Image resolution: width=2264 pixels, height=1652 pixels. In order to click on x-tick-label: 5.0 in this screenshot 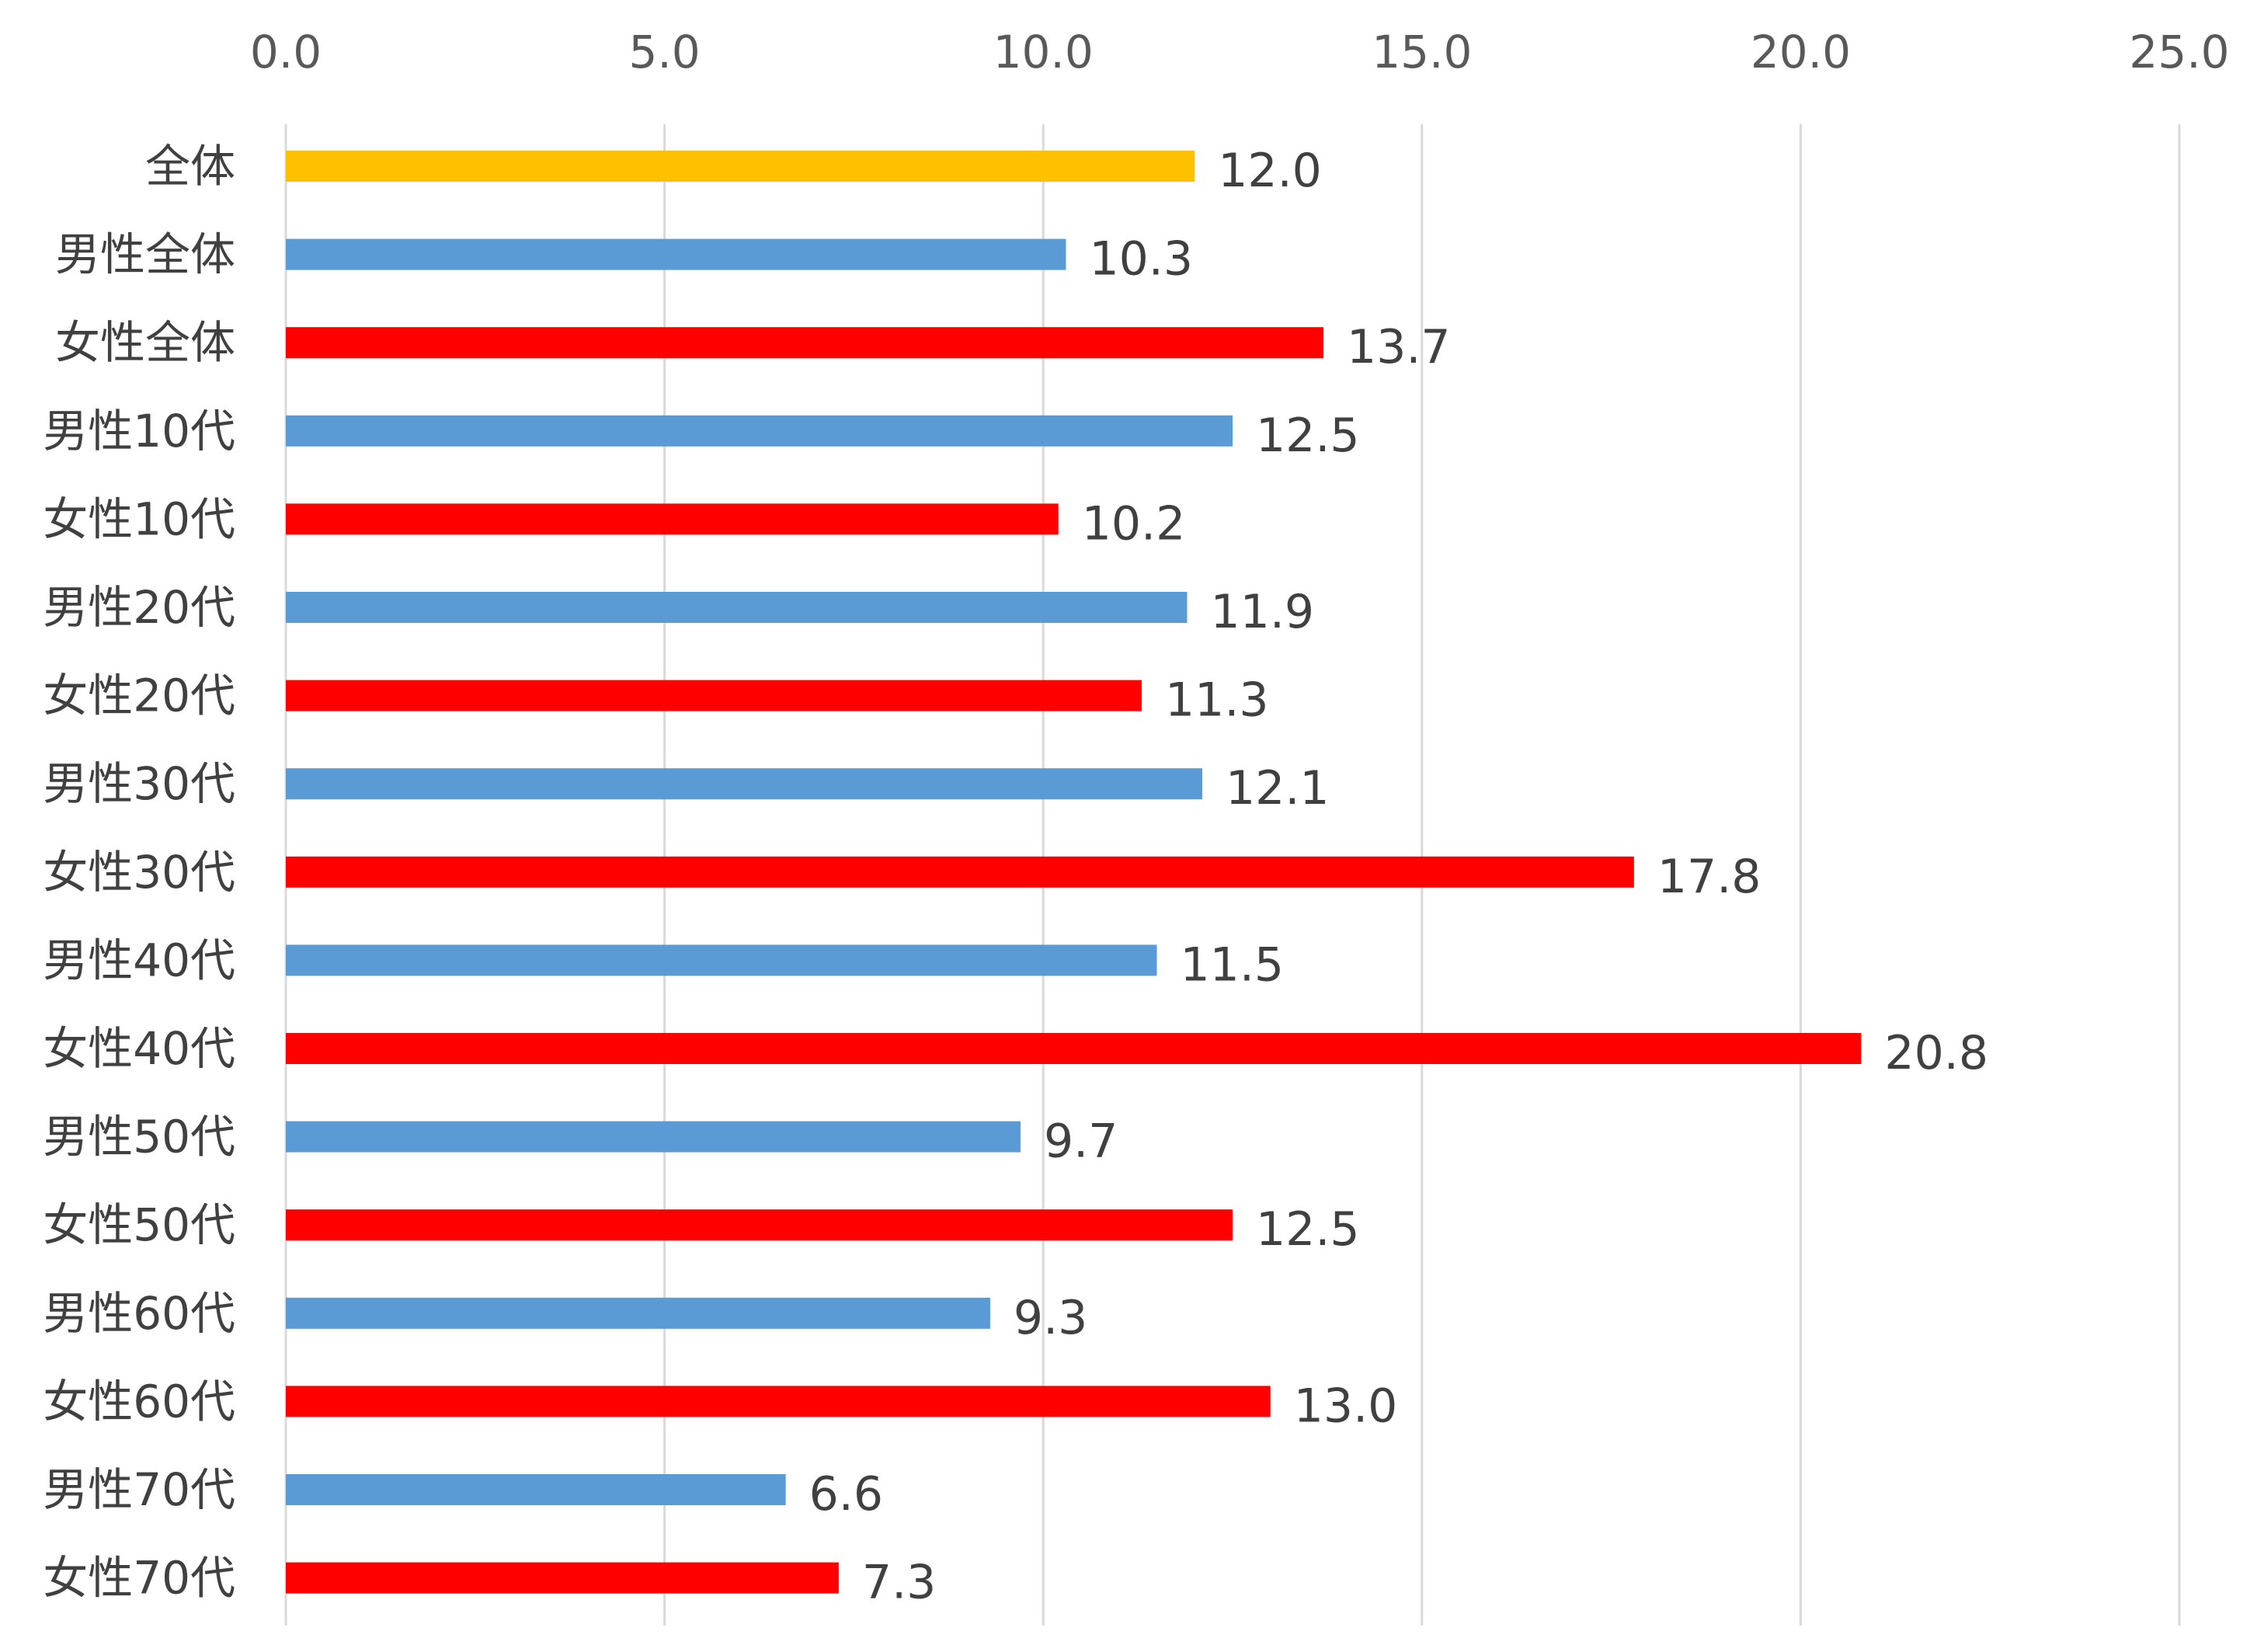, I will do `click(664, 52)`.